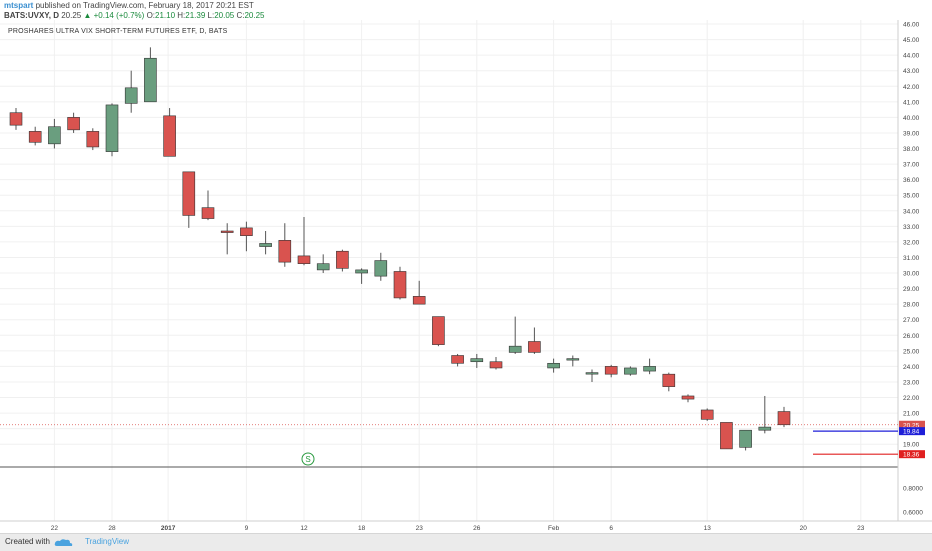 This screenshot has width=932, height=551. What do you see at coordinates (458, 528) in the screenshot?
I see `time-axis: 22 28 2017 9 12 18 23 26 Feb 6 13 20 23` at bounding box center [458, 528].